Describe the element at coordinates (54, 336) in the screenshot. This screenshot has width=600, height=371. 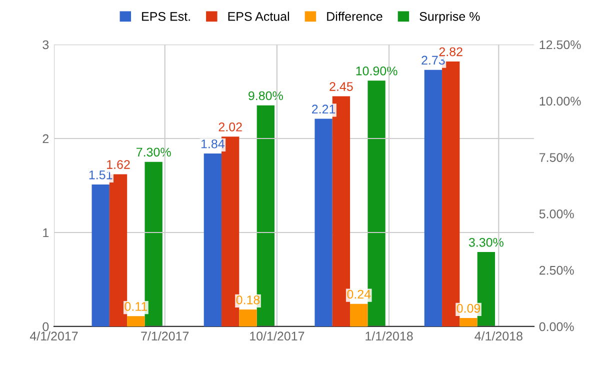
I see `x-tick-label: 4/1/2017` at that location.